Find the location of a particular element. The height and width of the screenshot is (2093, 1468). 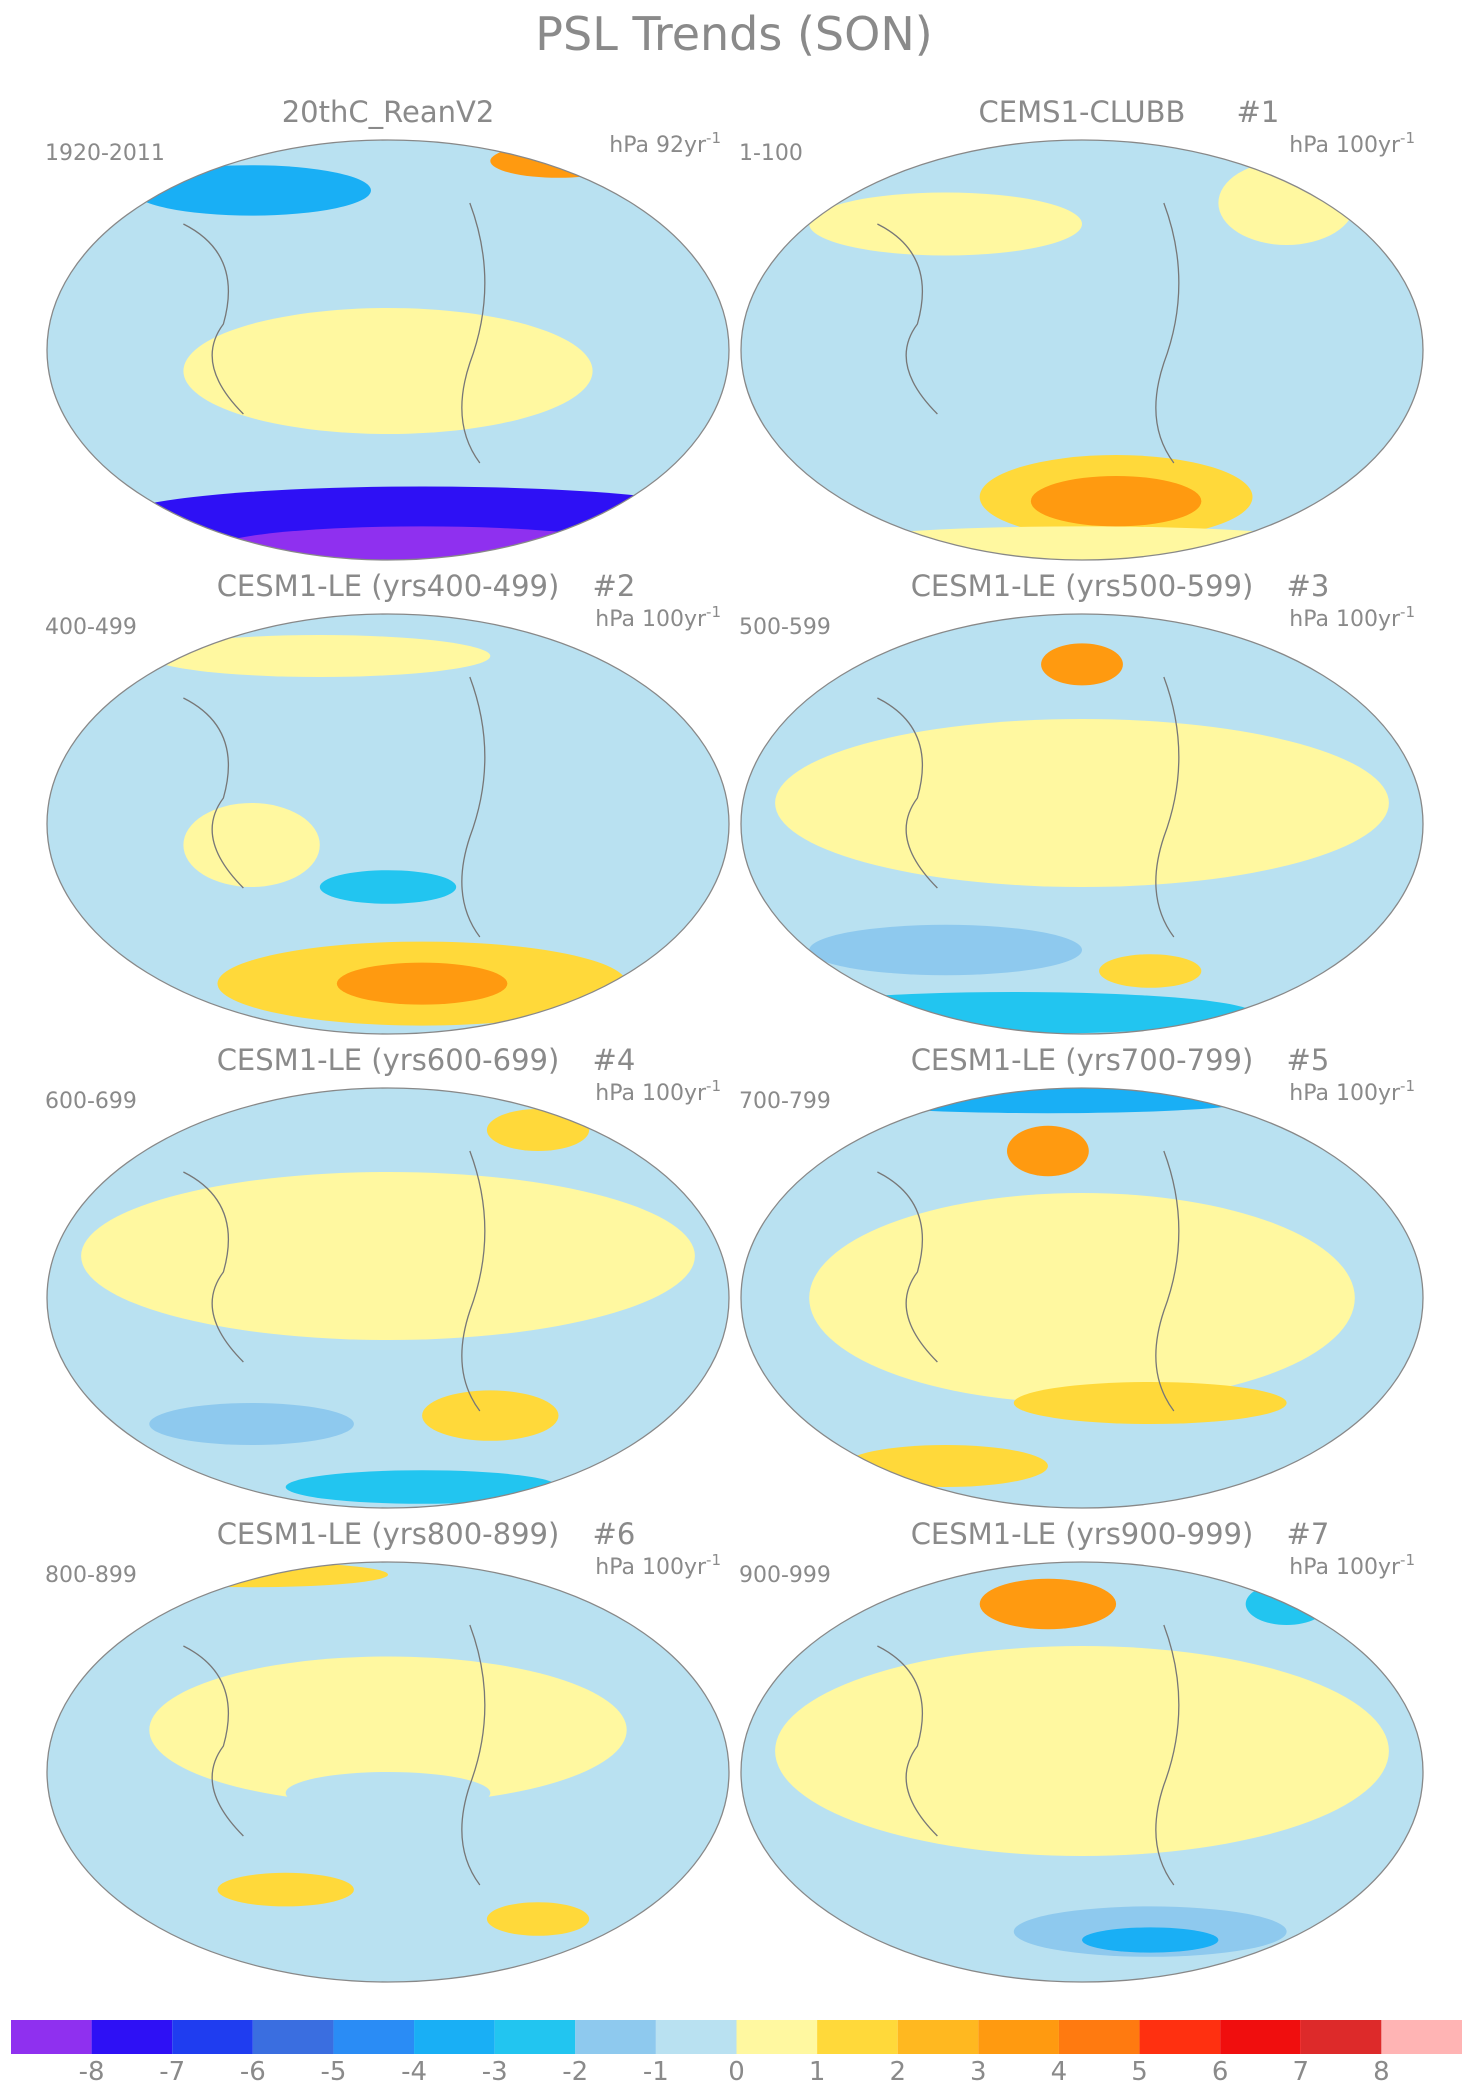

panel-title: CESM1-LE (yrs900-999) is located at coordinates (1082, 1534).